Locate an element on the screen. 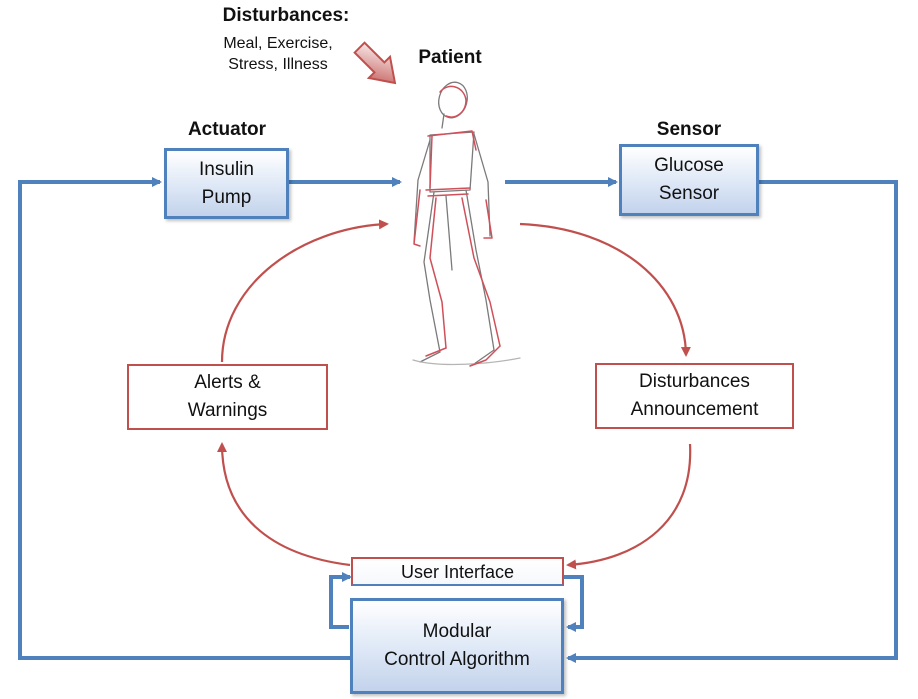 This screenshot has width=918, height=699. patient-label: Patient is located at coordinates (450, 57).